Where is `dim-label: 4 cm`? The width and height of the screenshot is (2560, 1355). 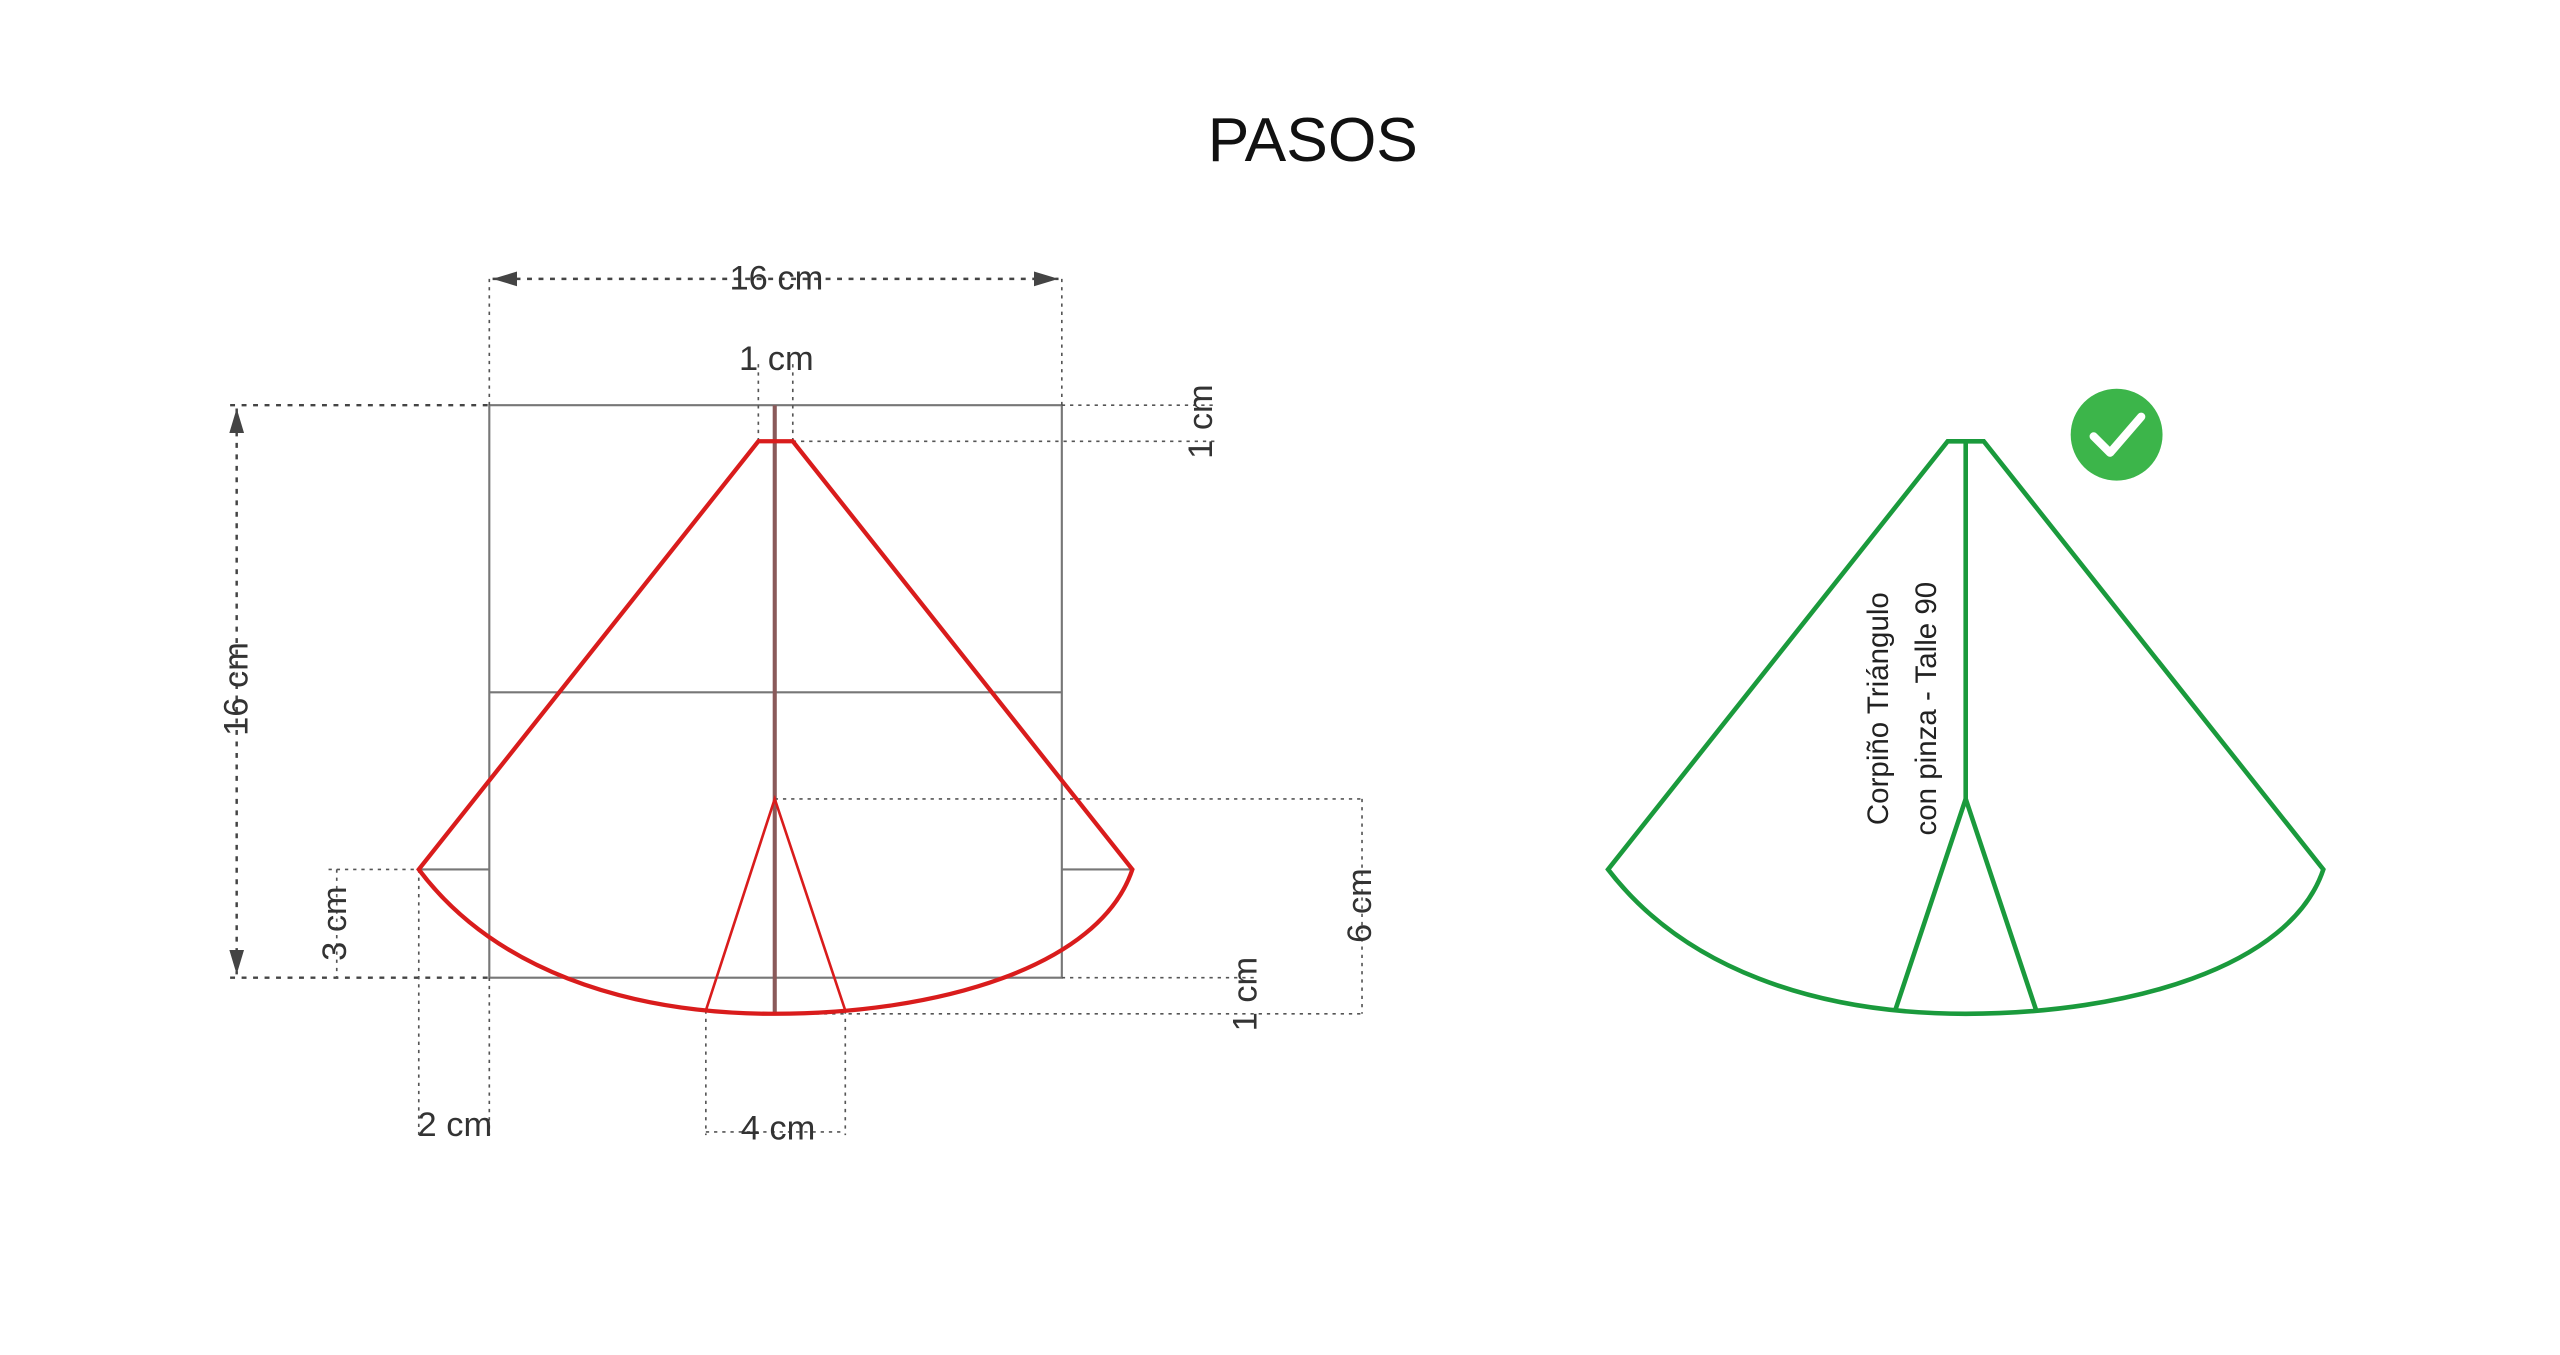 dim-label: 4 cm is located at coordinates (778, 1128).